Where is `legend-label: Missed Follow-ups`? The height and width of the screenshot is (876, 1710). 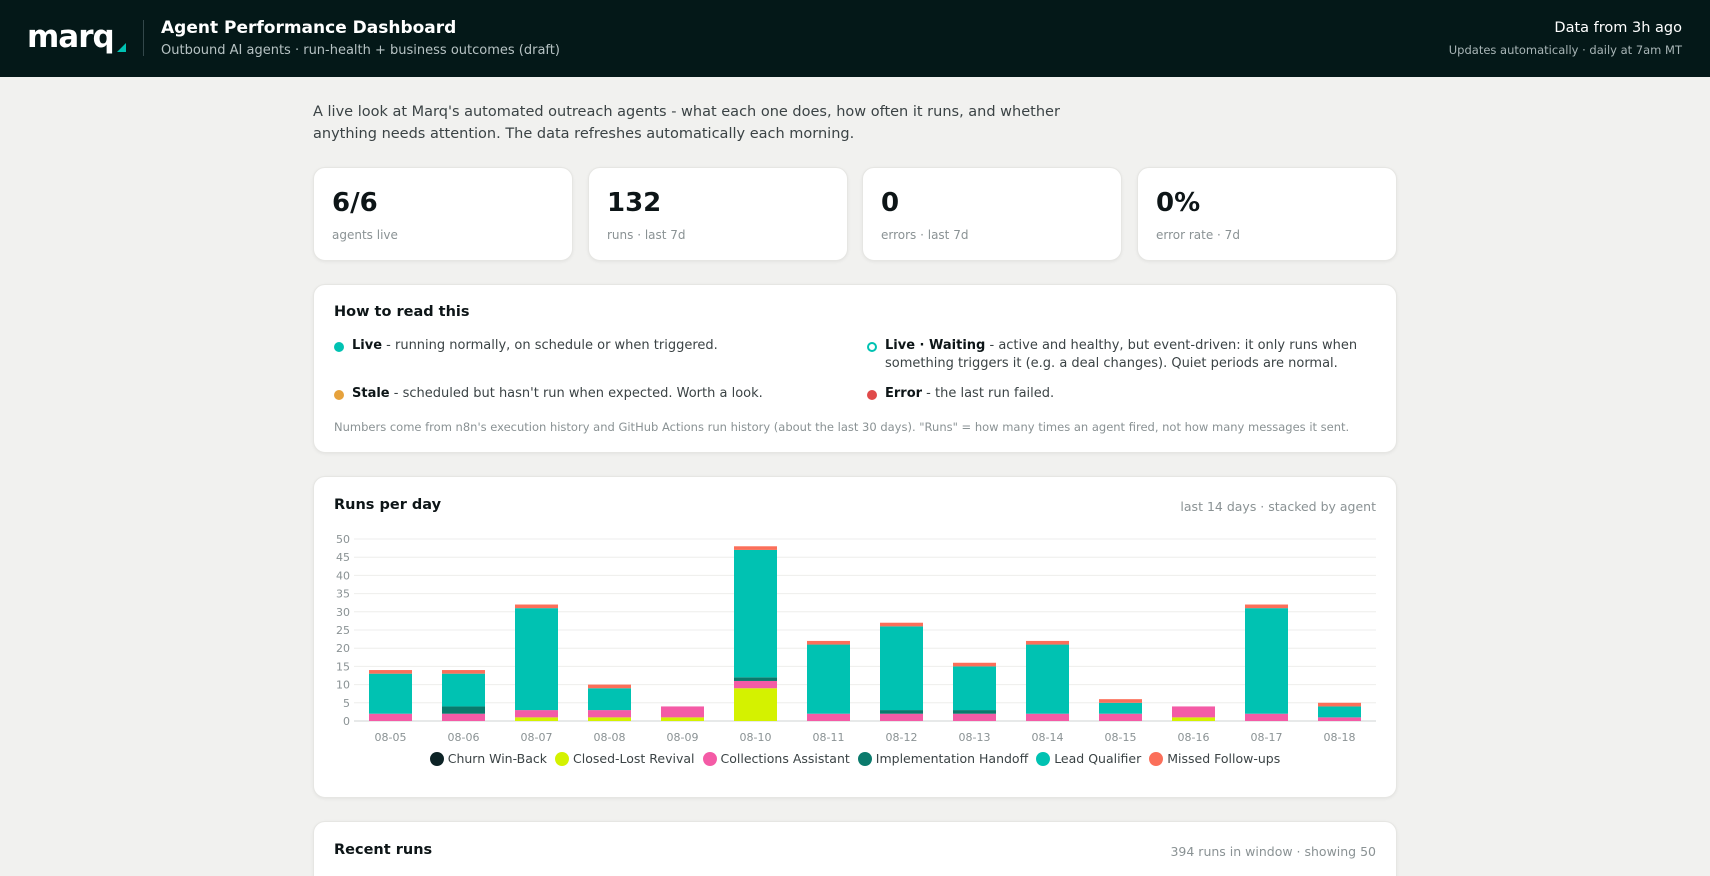
legend-label: Missed Follow-ups is located at coordinates (1224, 758).